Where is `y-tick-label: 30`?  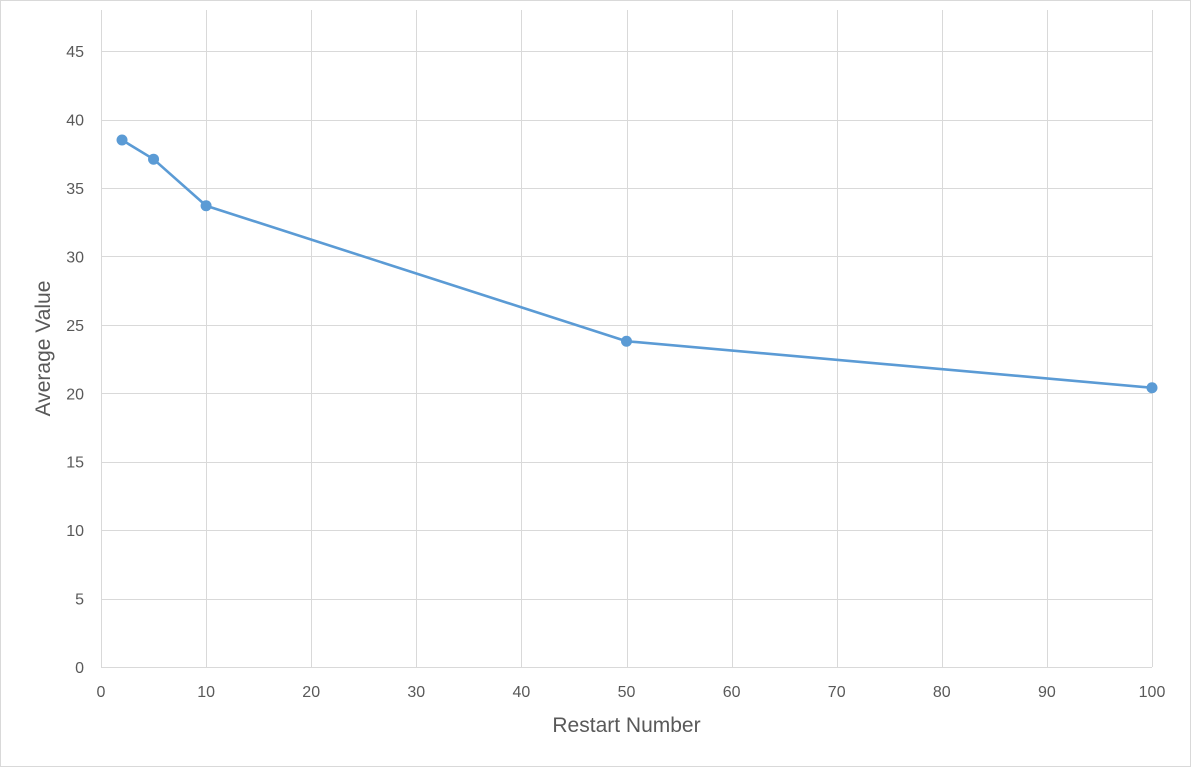 y-tick-label: 30 is located at coordinates (75, 257).